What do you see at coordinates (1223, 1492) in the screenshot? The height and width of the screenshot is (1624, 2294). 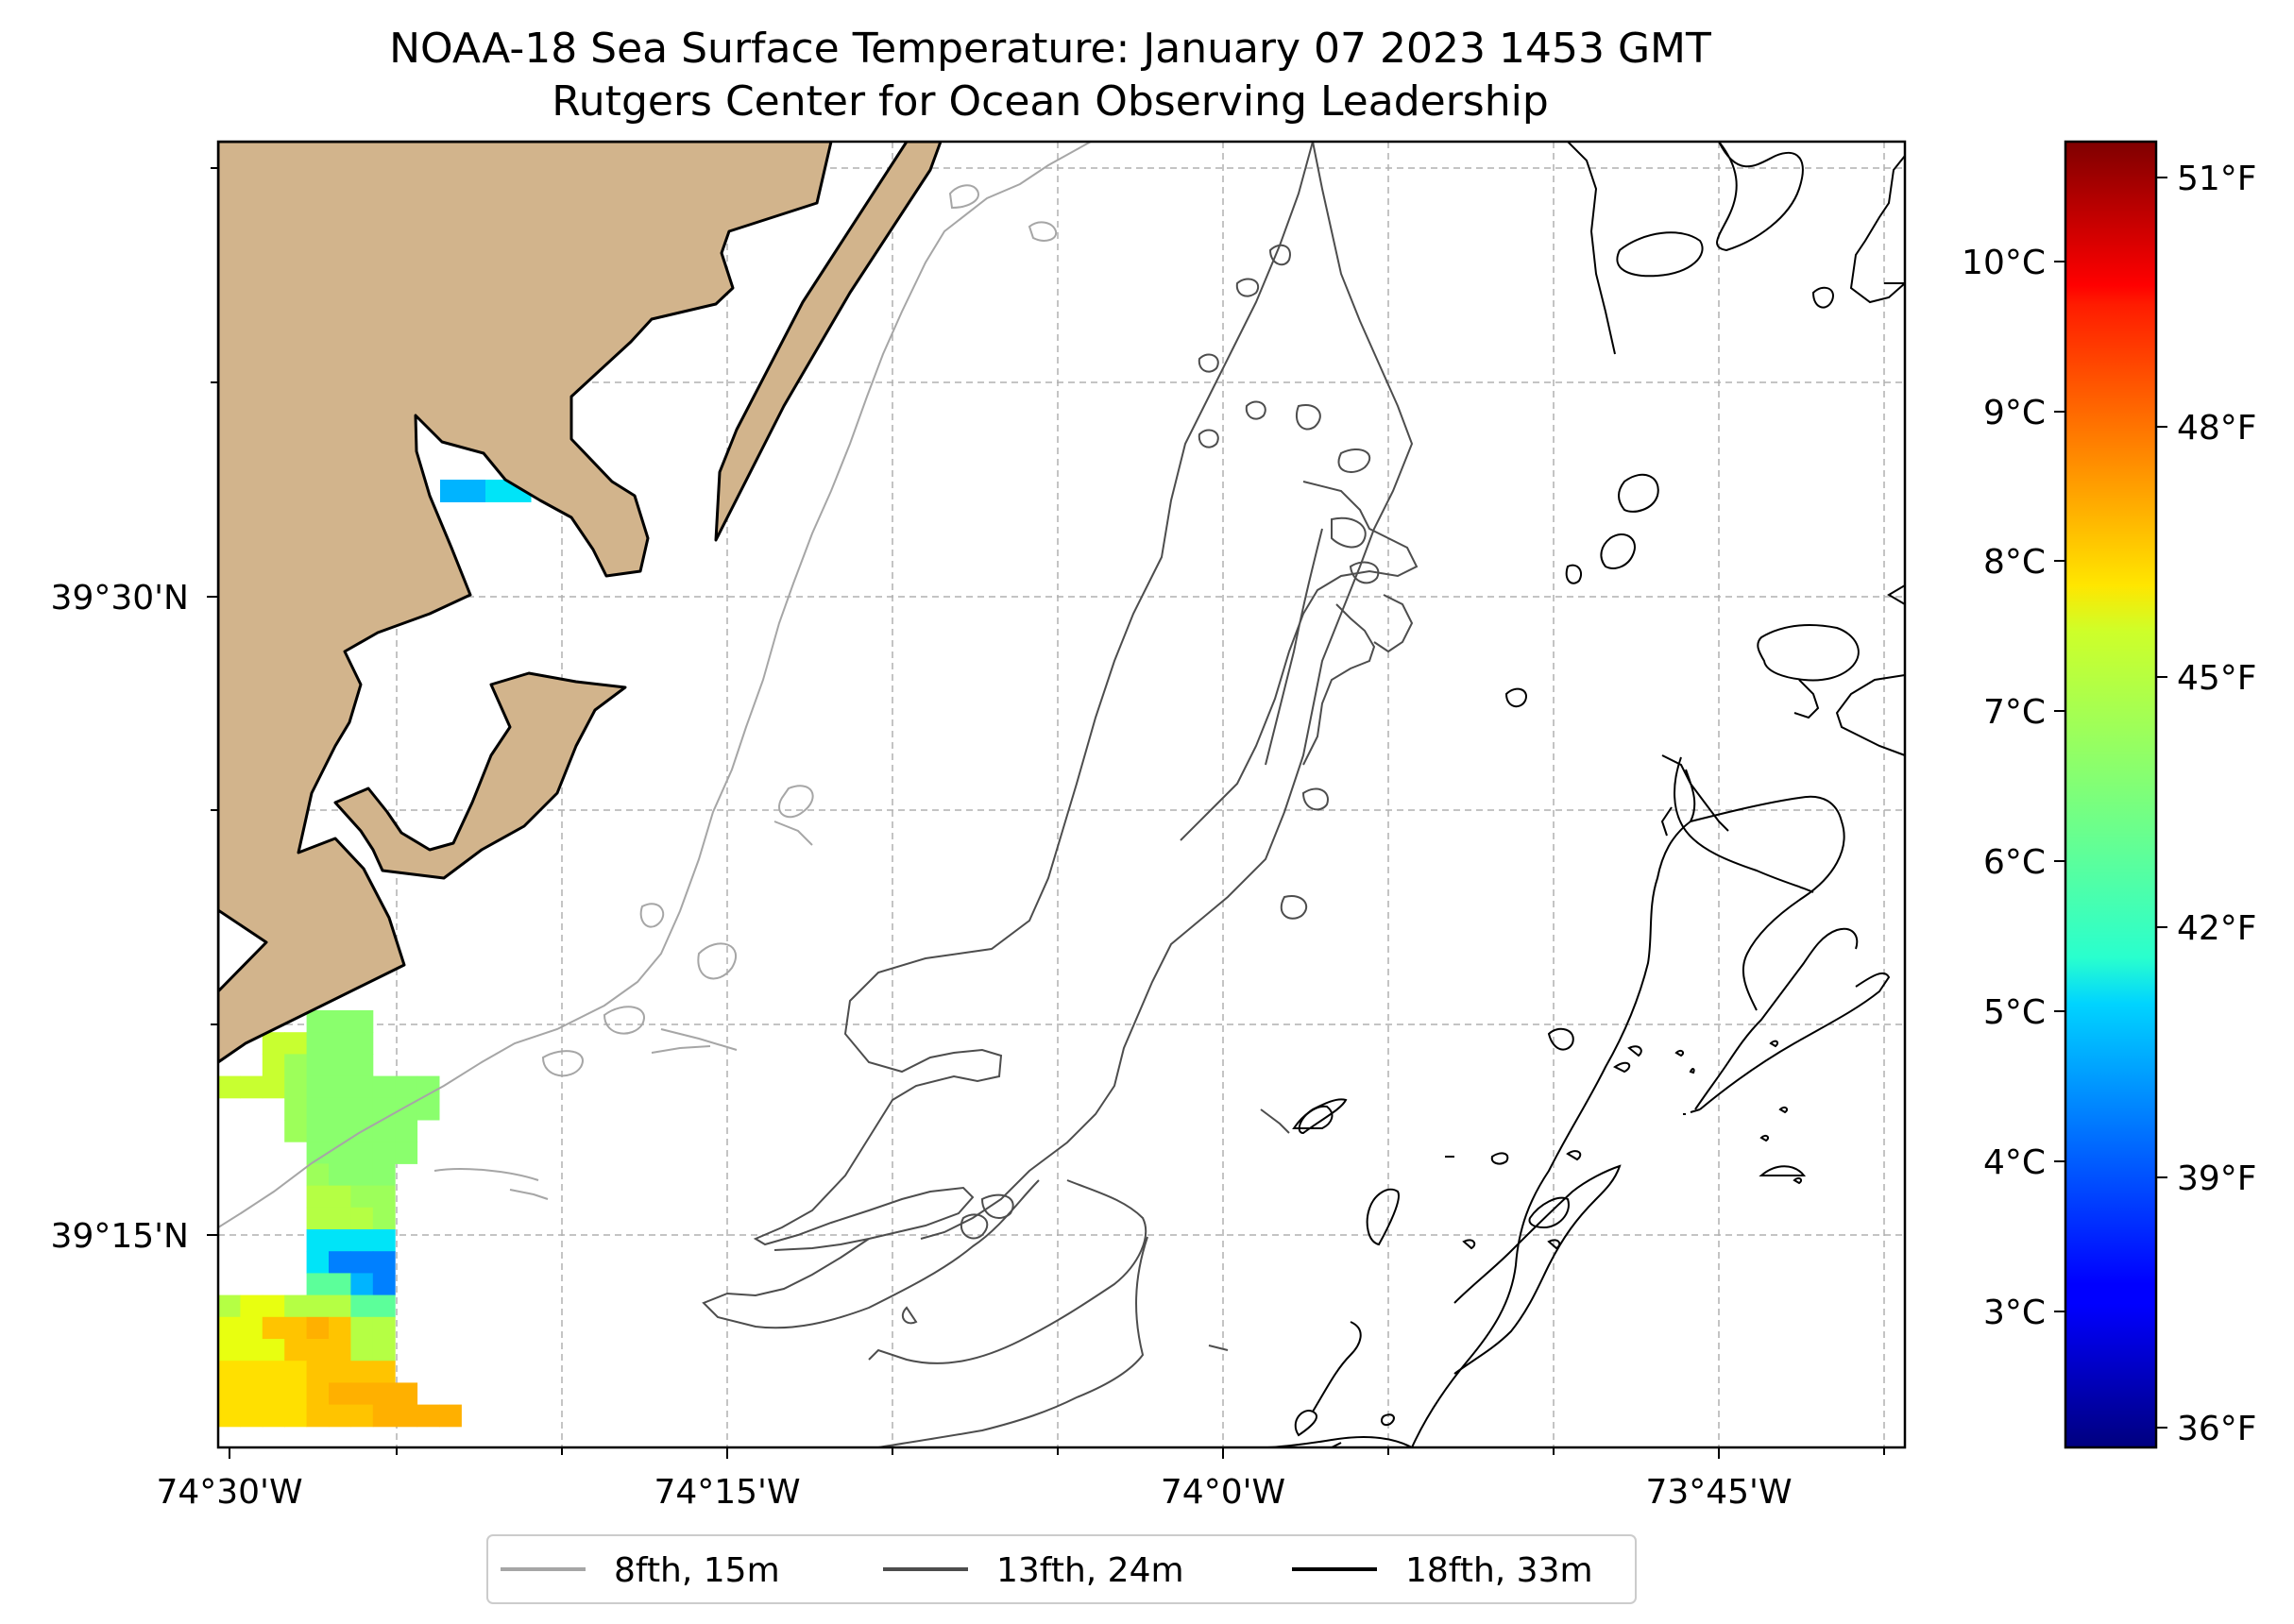 I see `lon-tick-label: 74°0'W` at bounding box center [1223, 1492].